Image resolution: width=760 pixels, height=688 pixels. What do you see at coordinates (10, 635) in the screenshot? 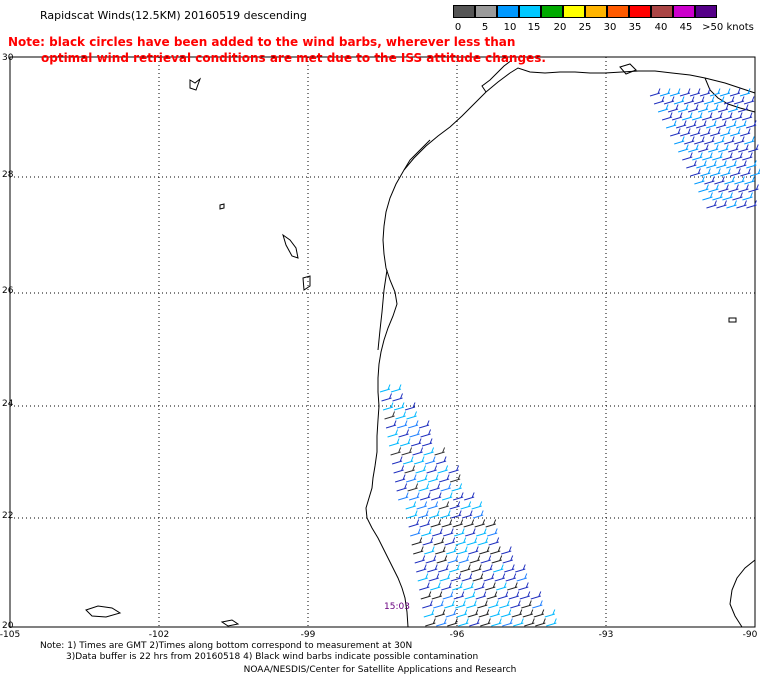
I see `lon-tick: -105` at bounding box center [10, 635].